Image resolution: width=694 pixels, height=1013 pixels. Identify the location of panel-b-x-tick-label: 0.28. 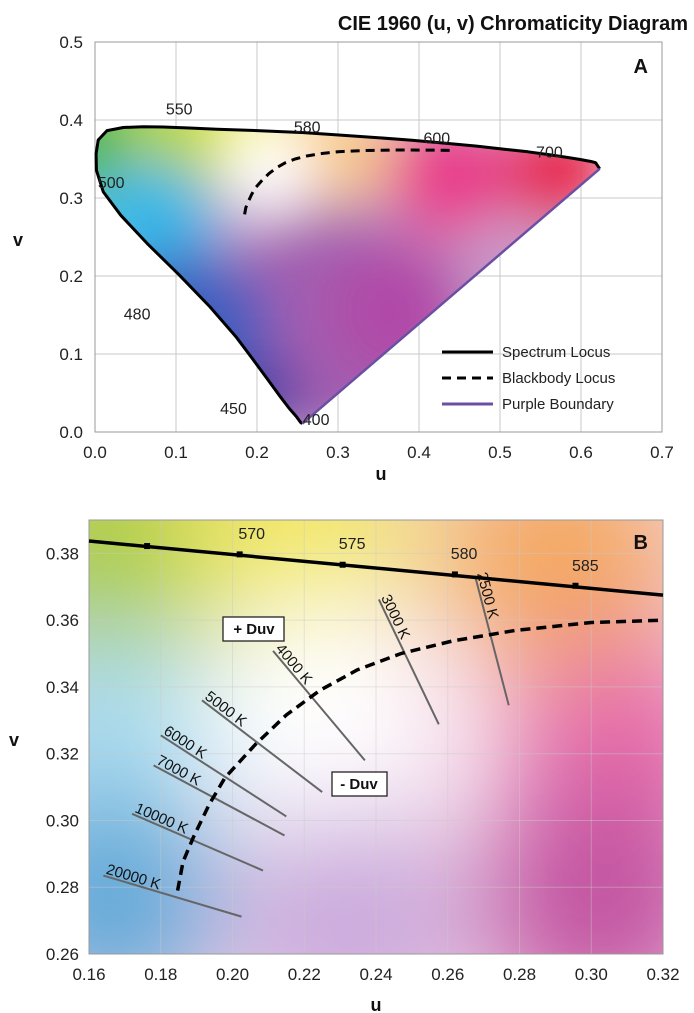
(519, 974).